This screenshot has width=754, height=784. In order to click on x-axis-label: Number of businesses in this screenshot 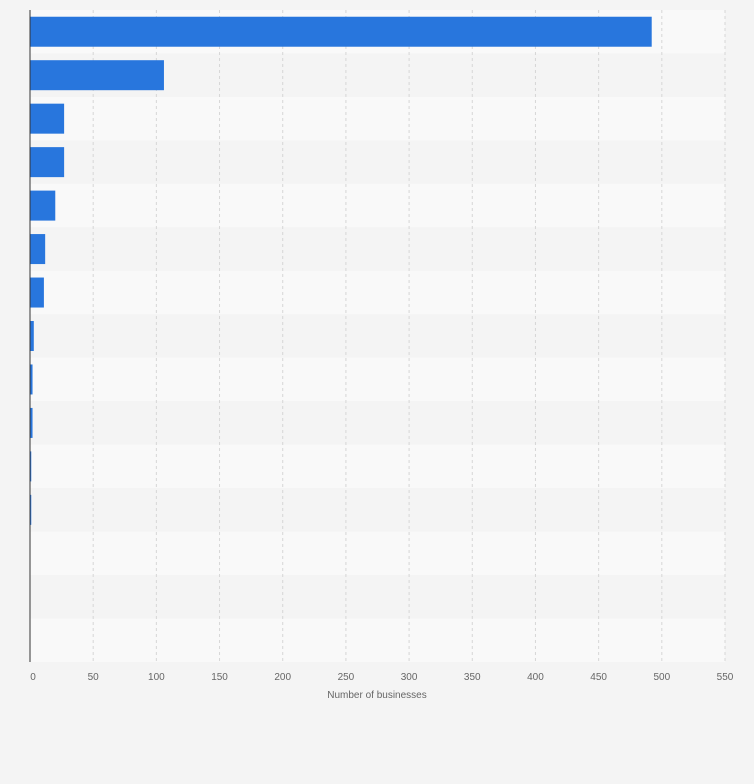, I will do `click(377, 695)`.